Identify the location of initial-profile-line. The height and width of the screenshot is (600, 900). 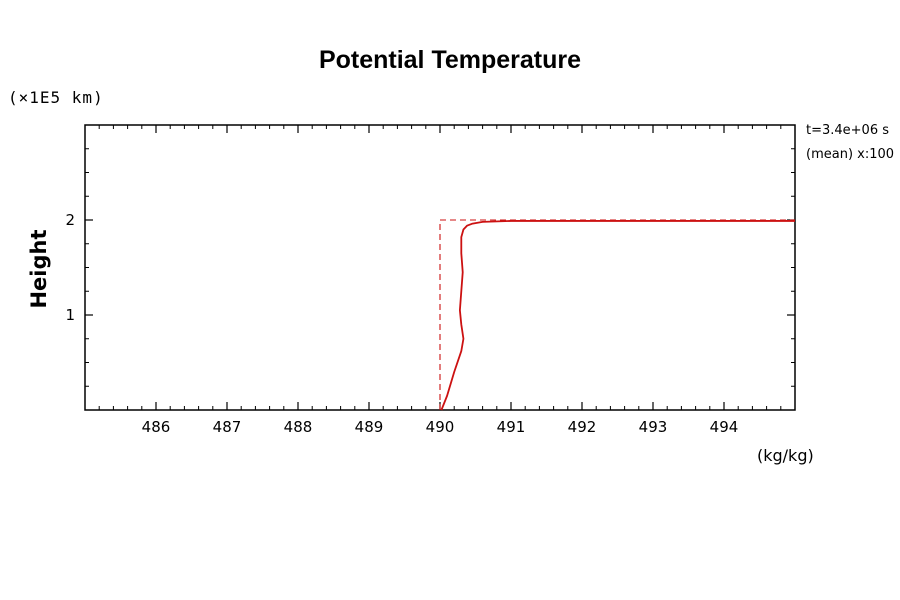
(617, 314).